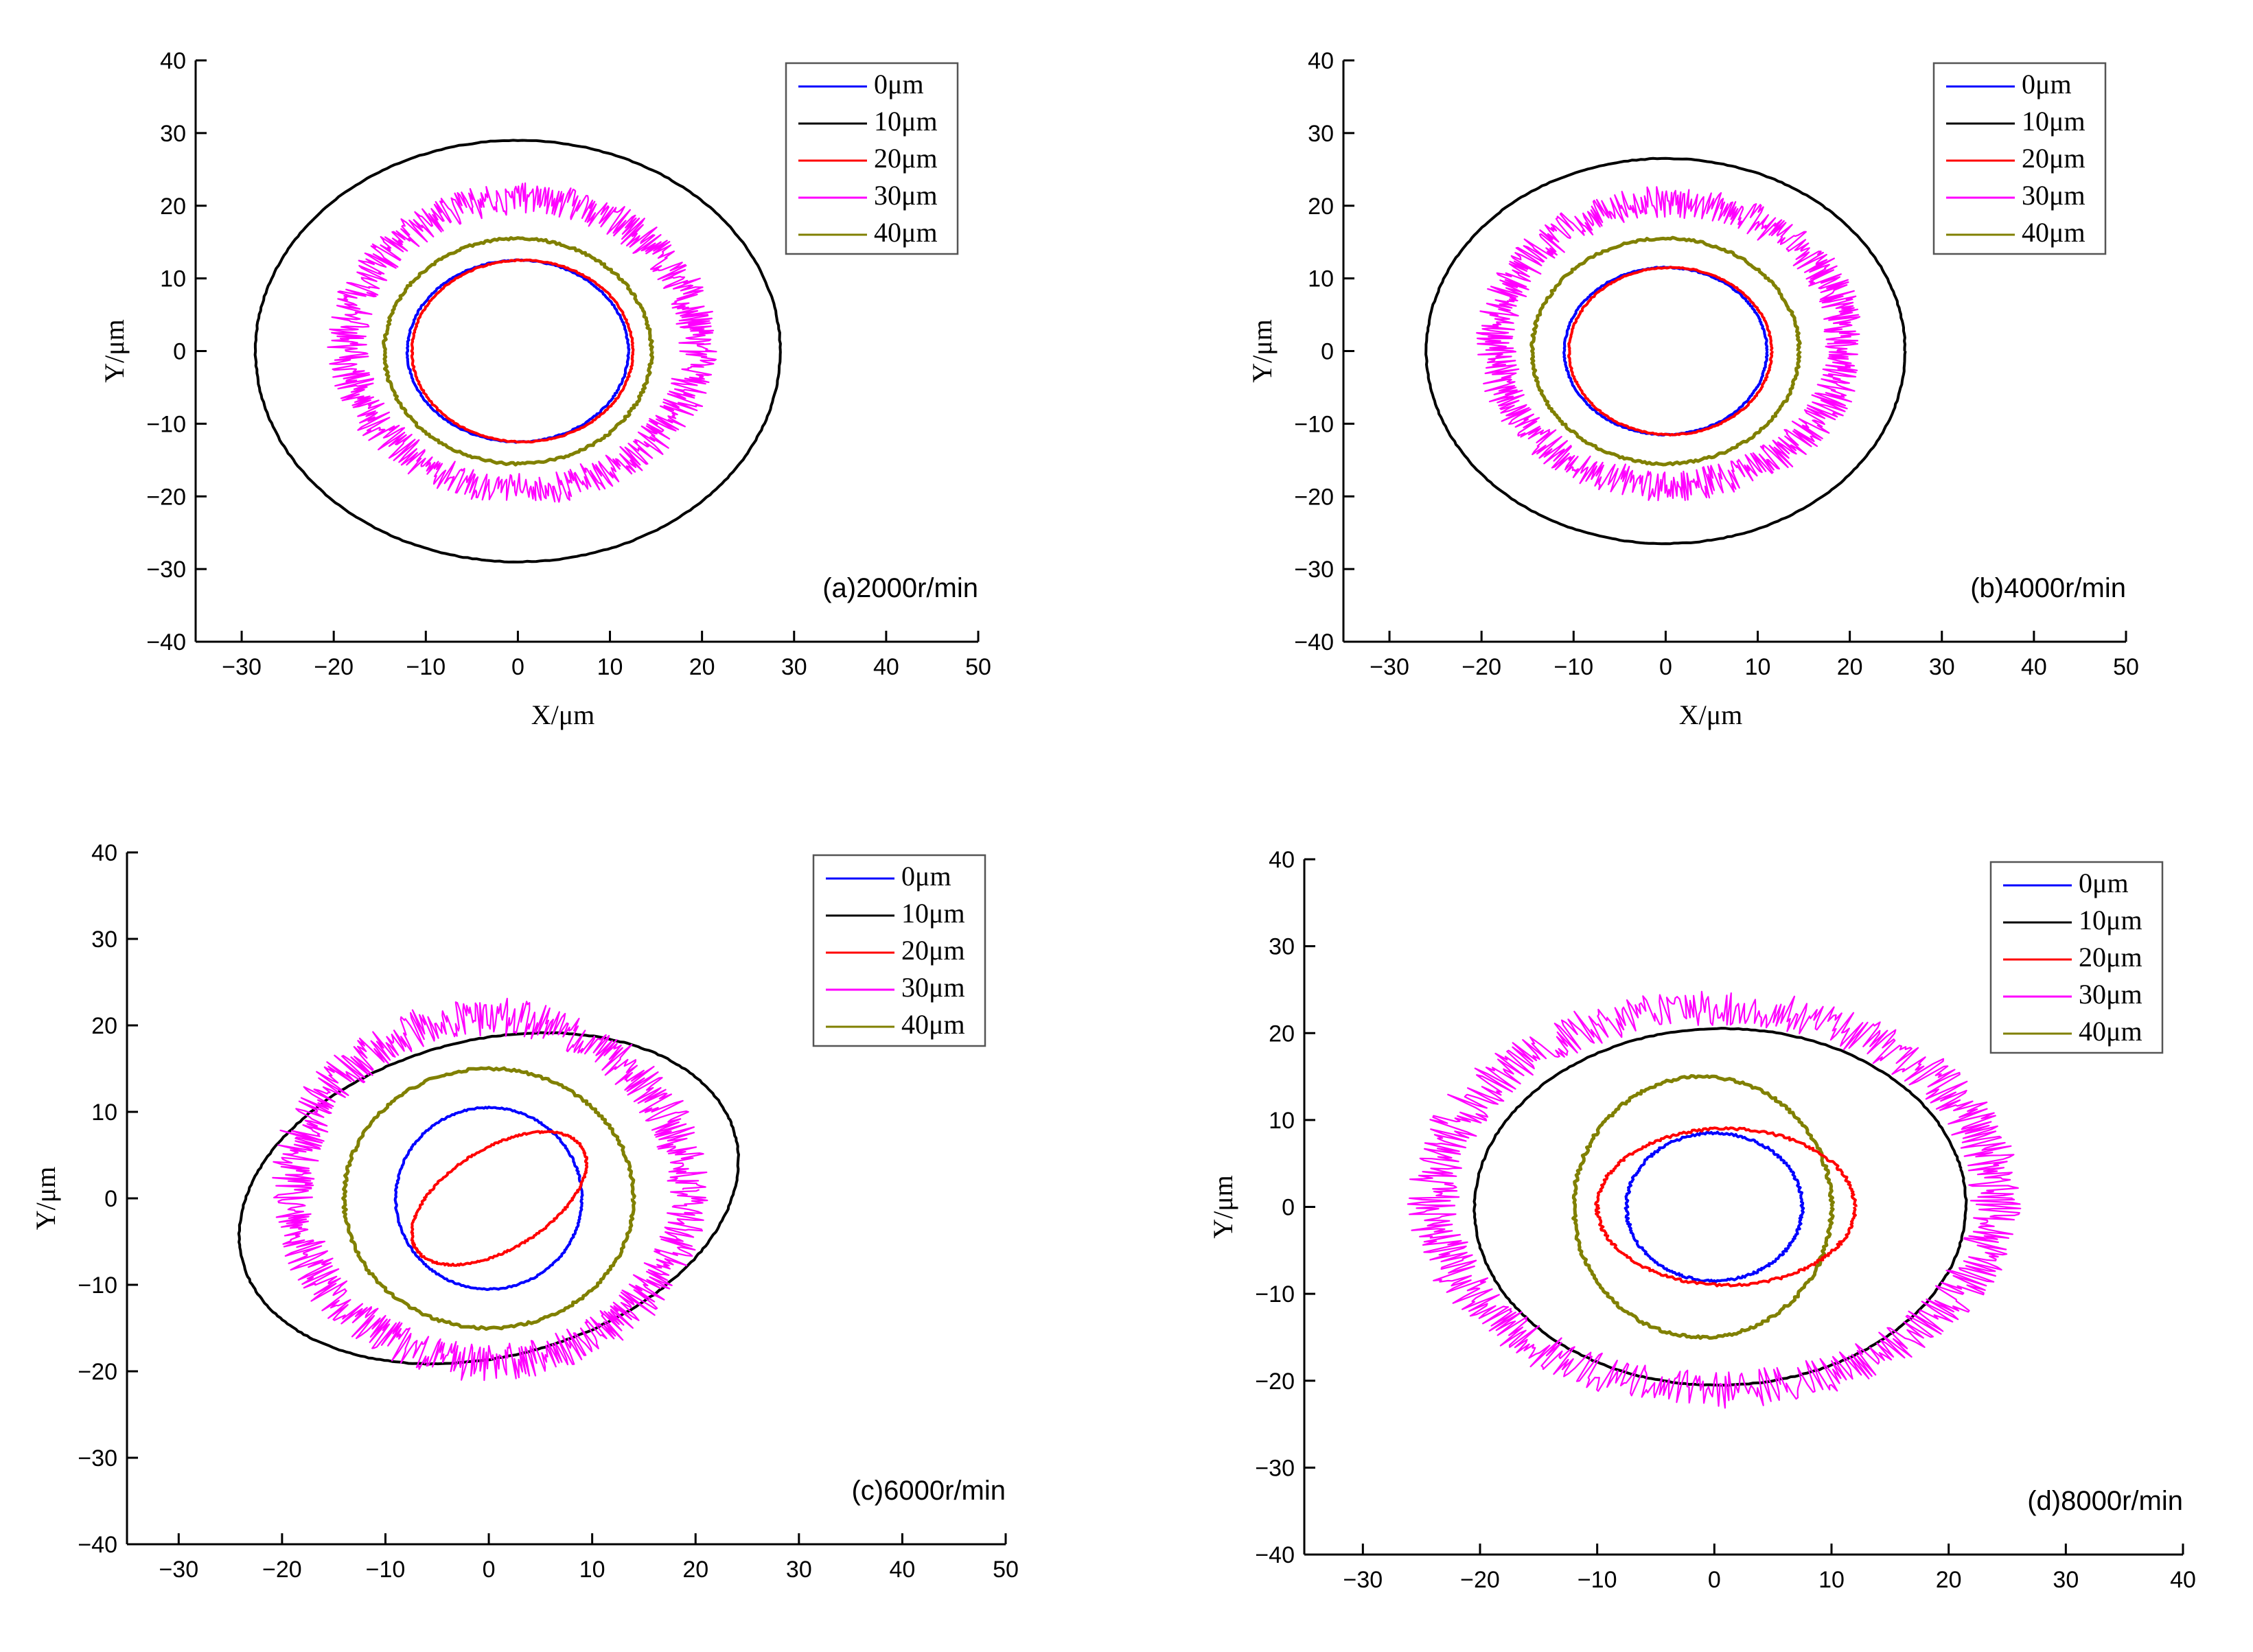 This screenshot has width=2253, height=1652. I want to click on panel-label: (c)6000r/min, so click(929, 1491).